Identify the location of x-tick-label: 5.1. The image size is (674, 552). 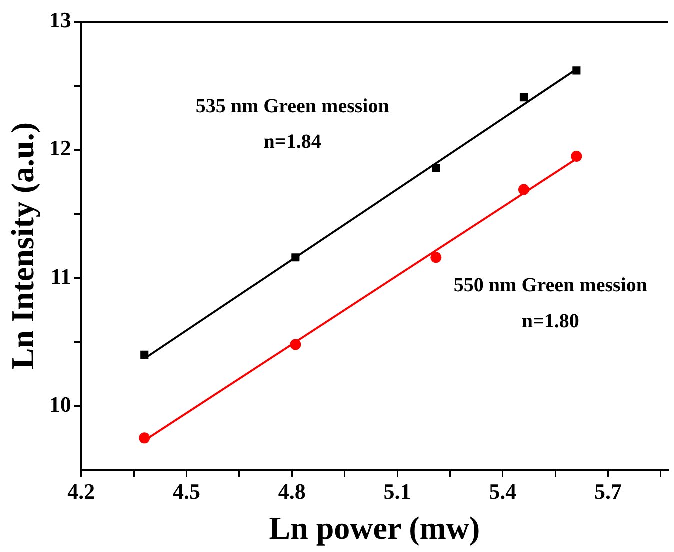
(398, 491).